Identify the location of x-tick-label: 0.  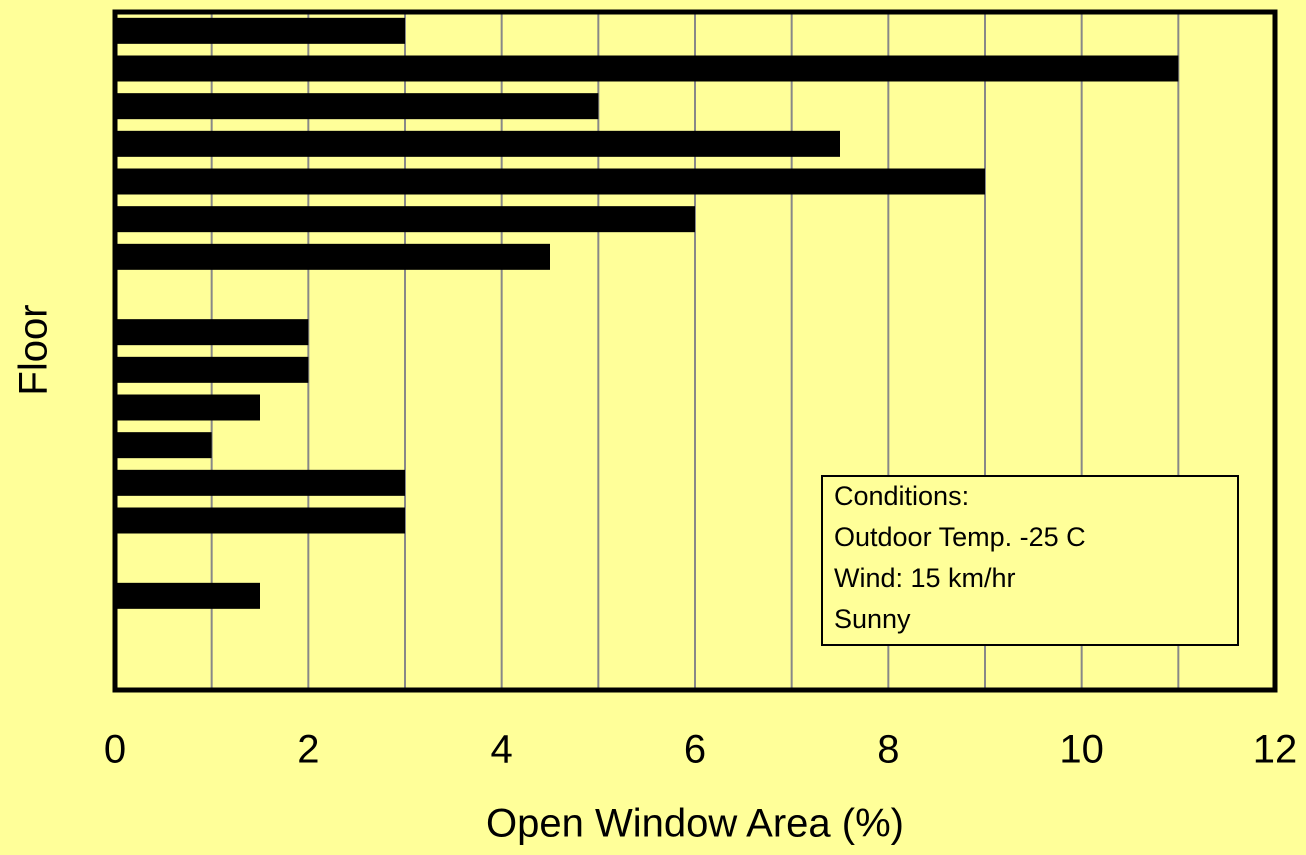
(115, 750).